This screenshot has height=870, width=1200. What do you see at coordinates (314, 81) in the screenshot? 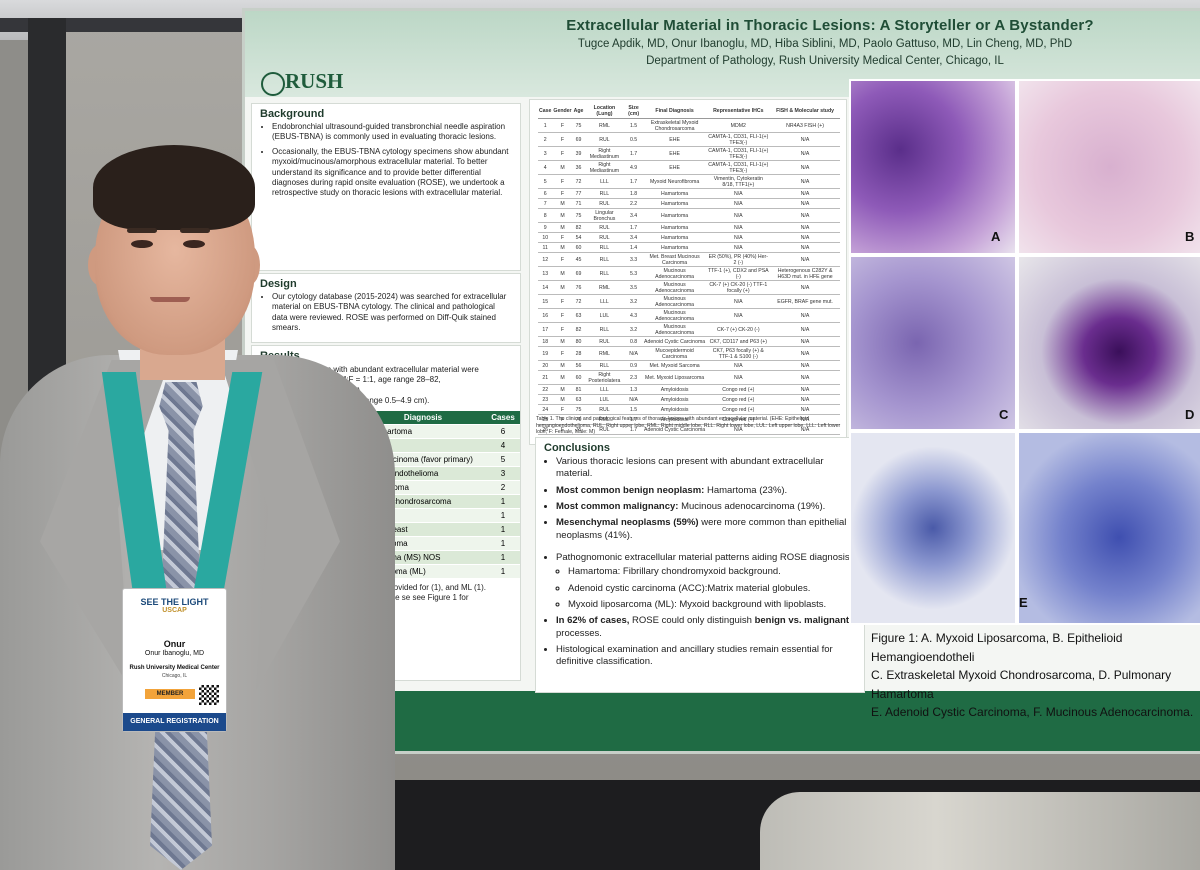
I see `rush-logo: RUSH` at bounding box center [314, 81].